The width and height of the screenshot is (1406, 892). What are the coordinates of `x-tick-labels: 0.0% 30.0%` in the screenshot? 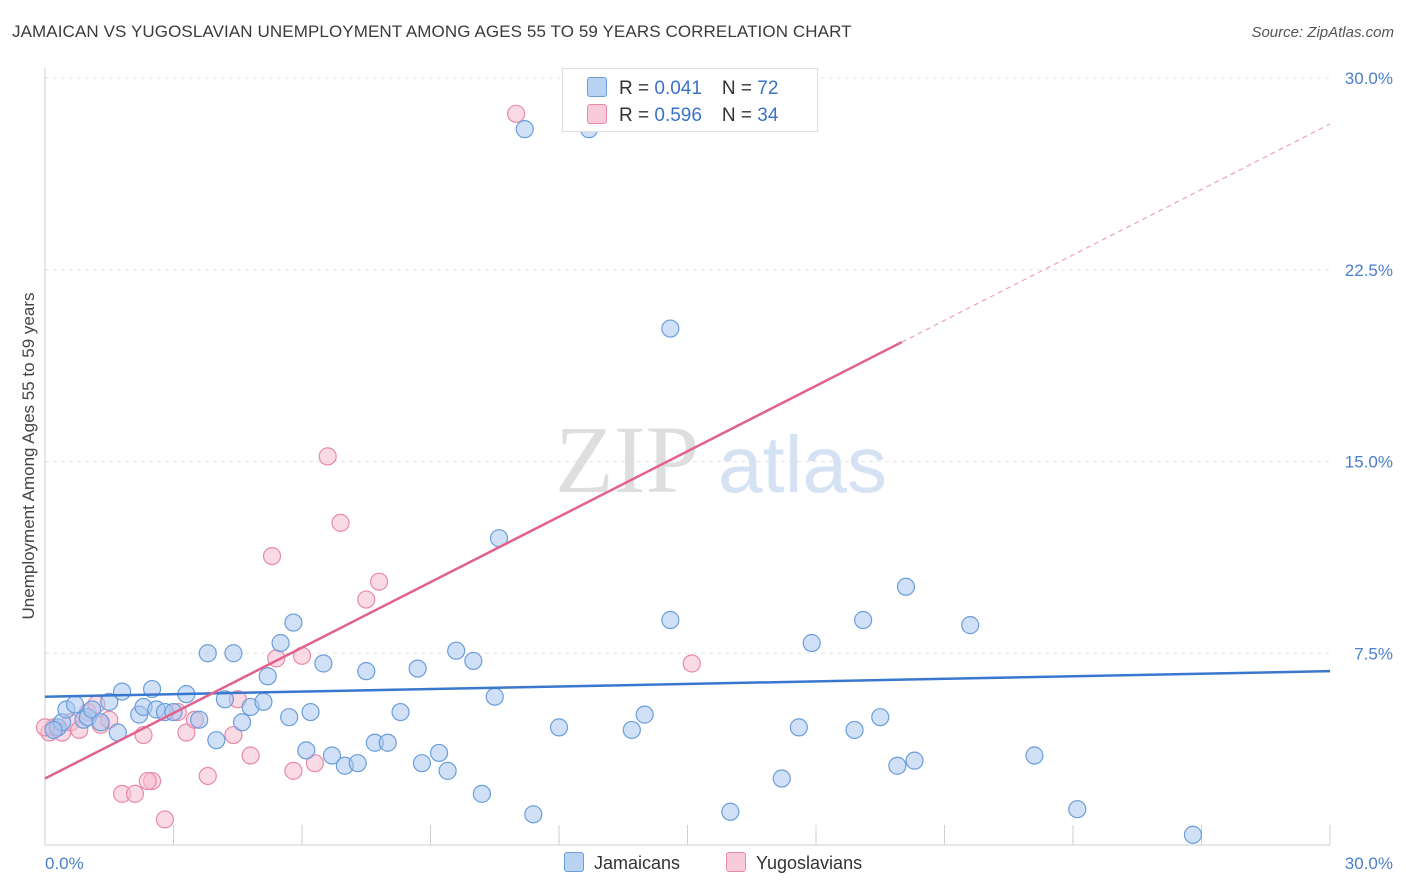 It's located at (719, 863).